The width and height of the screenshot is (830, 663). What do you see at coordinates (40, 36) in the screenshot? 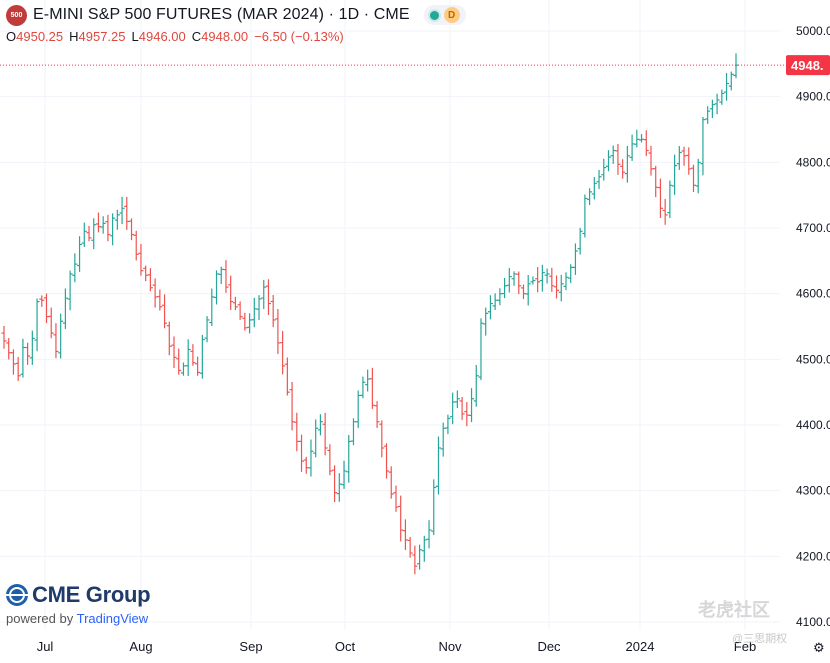
I see `open-value: 4950.25` at bounding box center [40, 36].